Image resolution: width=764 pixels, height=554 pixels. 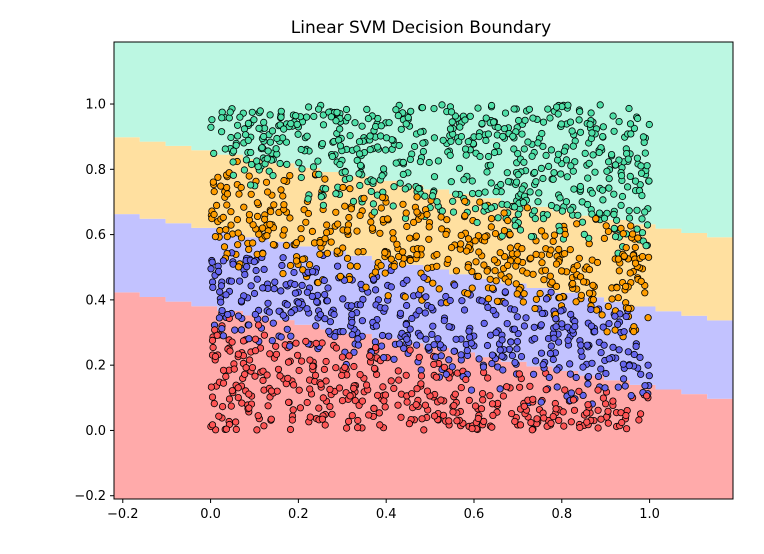 I want to click on y-tick-label: 0.6, so click(x=95, y=235).